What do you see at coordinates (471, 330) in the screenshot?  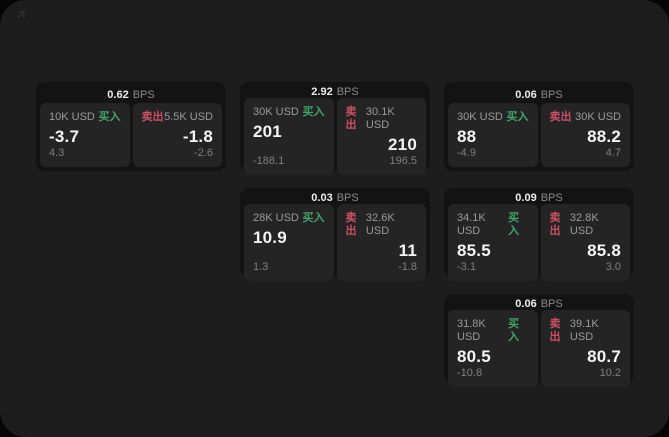 I see `buy-size: 31.8K USD` at bounding box center [471, 330].